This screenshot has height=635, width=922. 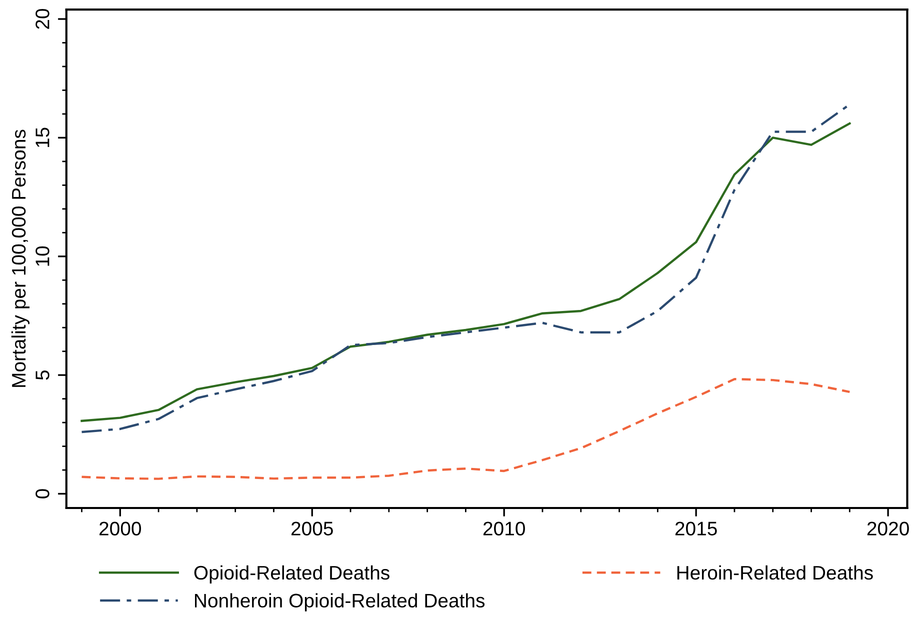 I want to click on legend-label: Nonheroin Opioid-Related Deaths, so click(x=340, y=602).